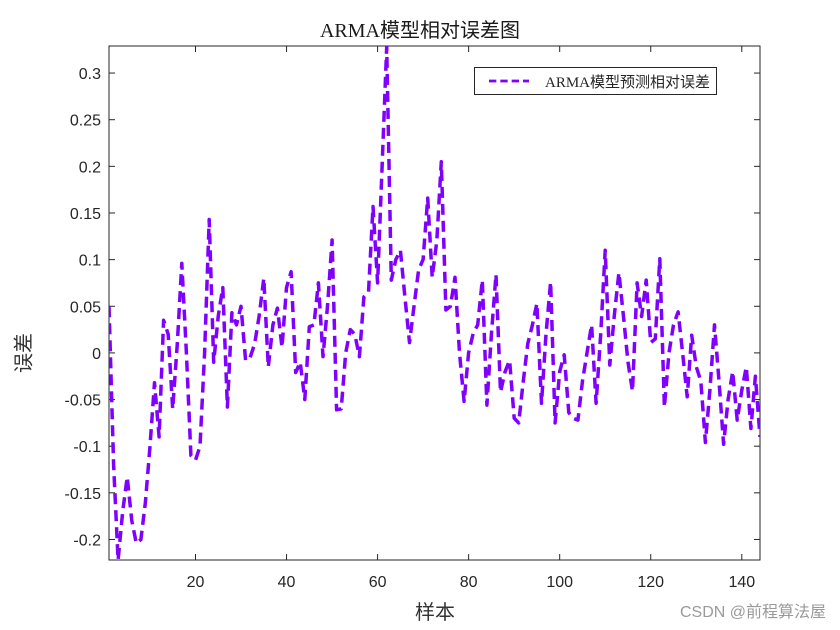  Describe the element at coordinates (90, 261) in the screenshot. I see `y-tick-label: 0.1` at that location.